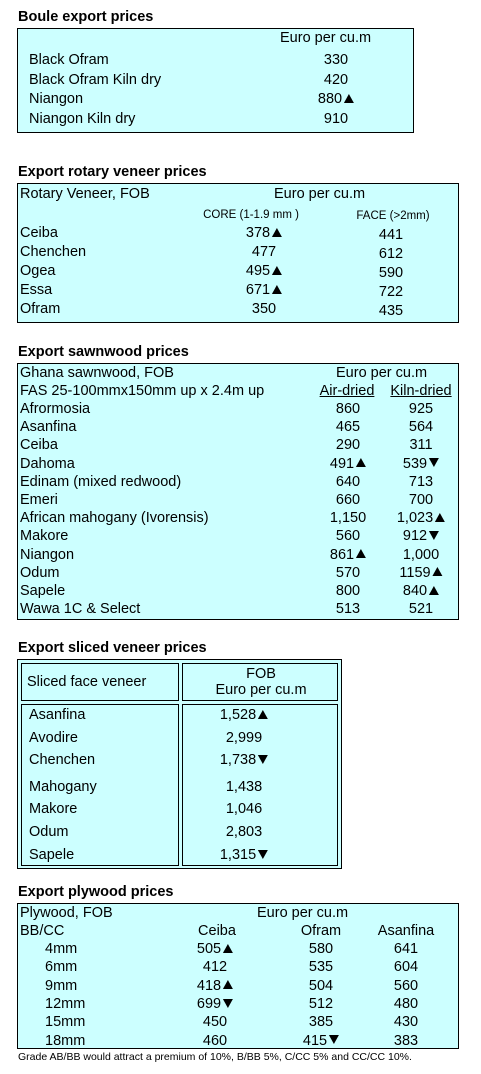 Image resolution: width=481 pixels, height=1074 pixels. I want to click on sawn-label: Ghana sawnwood, FOB, so click(97, 373).